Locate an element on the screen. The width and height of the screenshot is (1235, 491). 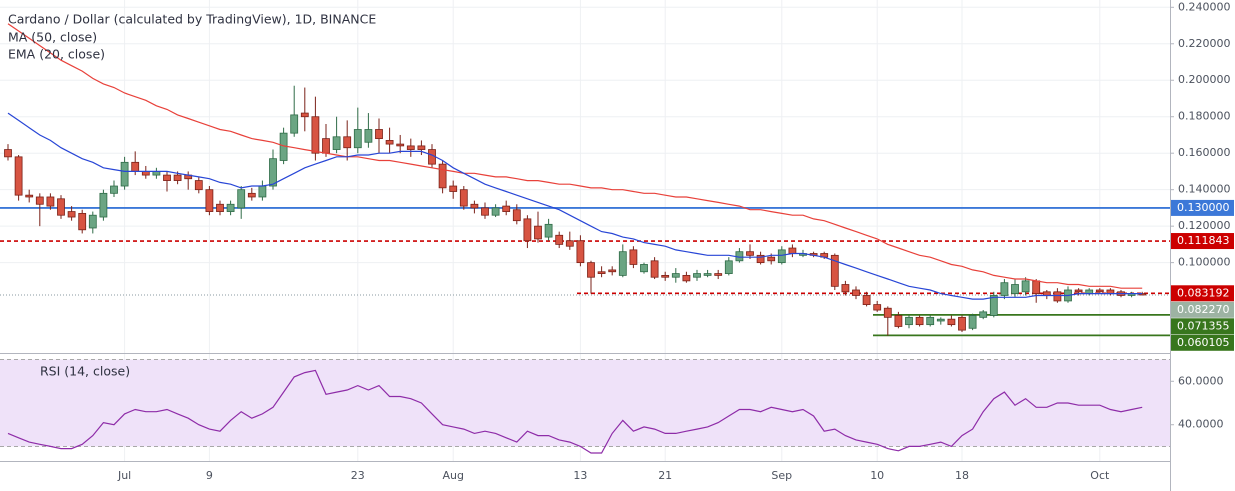
price-label: 0.060105 is located at coordinates (1203, 342).